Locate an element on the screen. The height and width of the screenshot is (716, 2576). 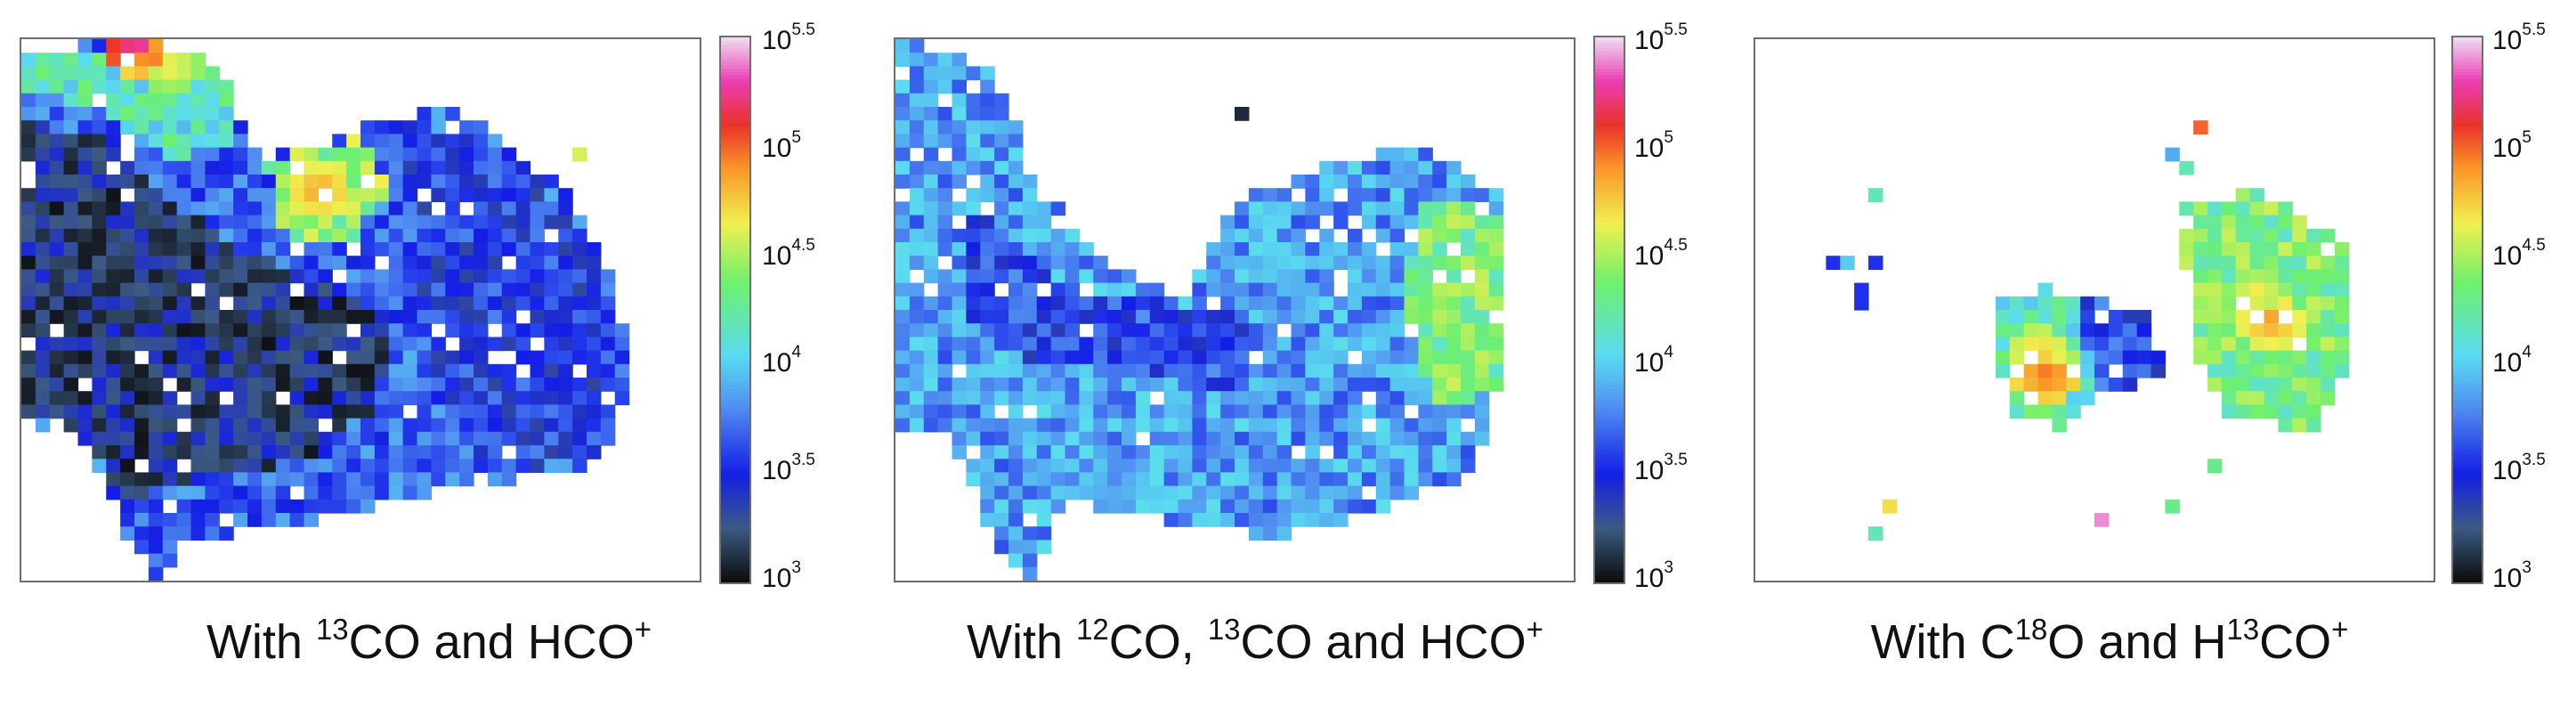
colorbar-tick-label: 103 is located at coordinates (782, 576).